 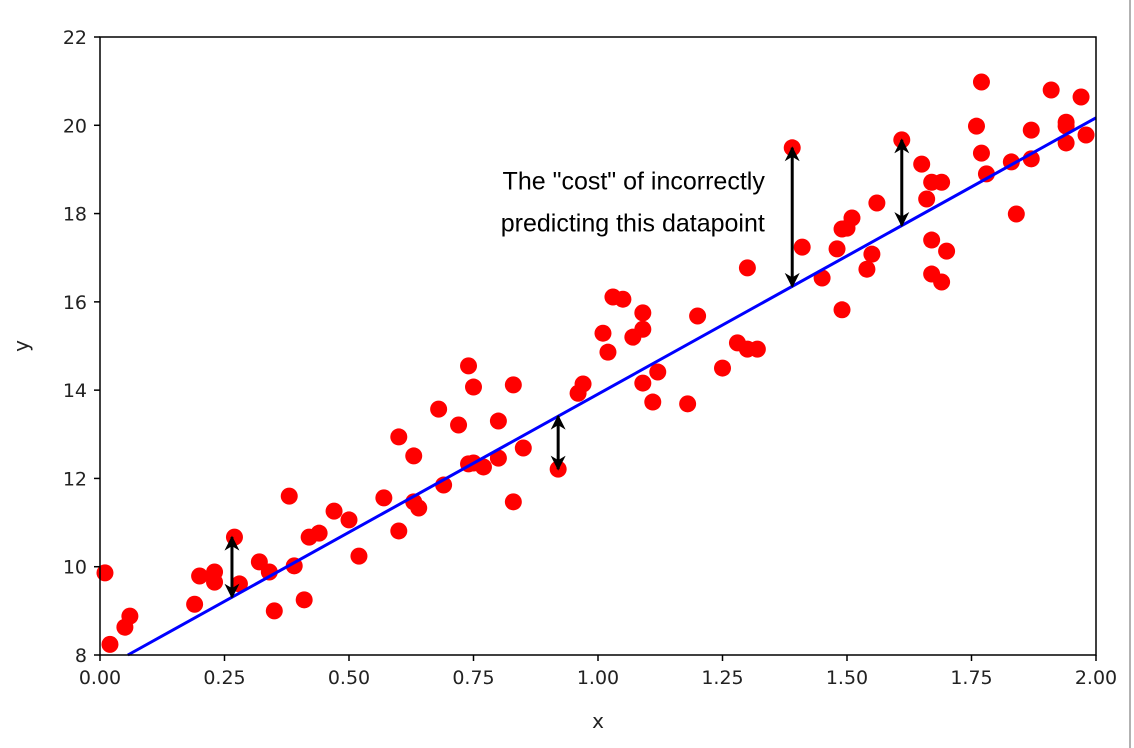 What do you see at coordinates (75, 391) in the screenshot?
I see `y-tick-label: 14` at bounding box center [75, 391].